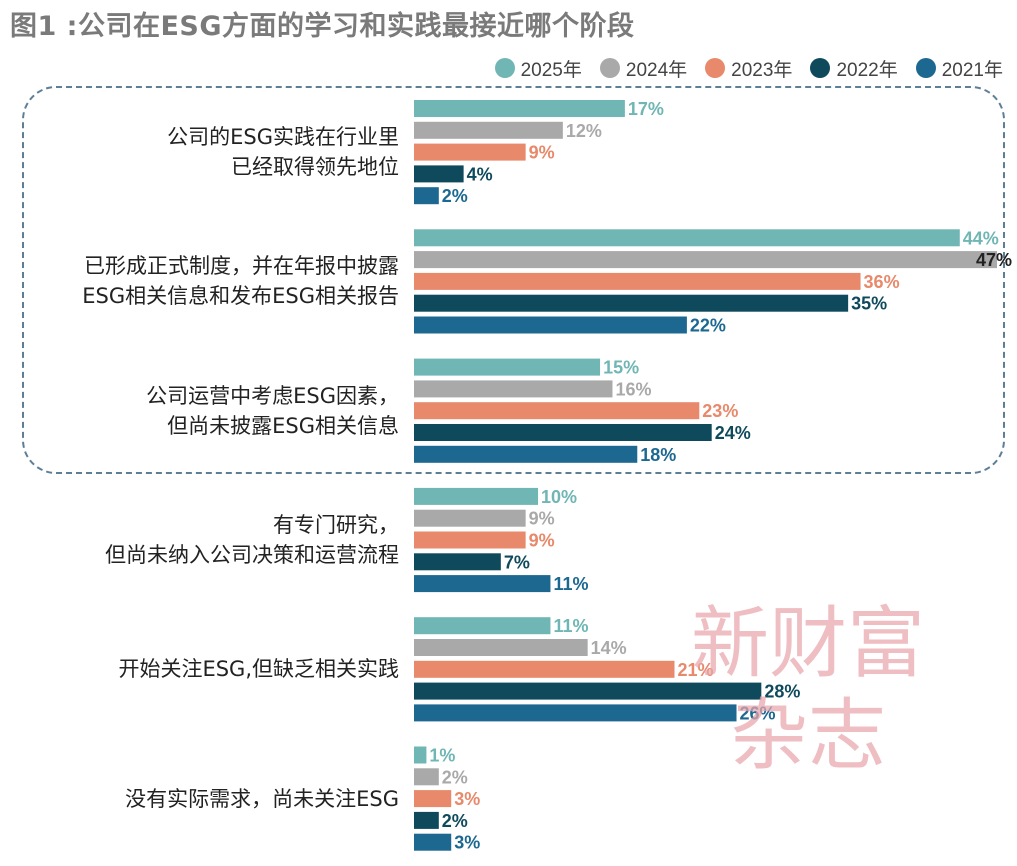  Describe the element at coordinates (584, 131) in the screenshot. I see `data-label: 12%` at that location.